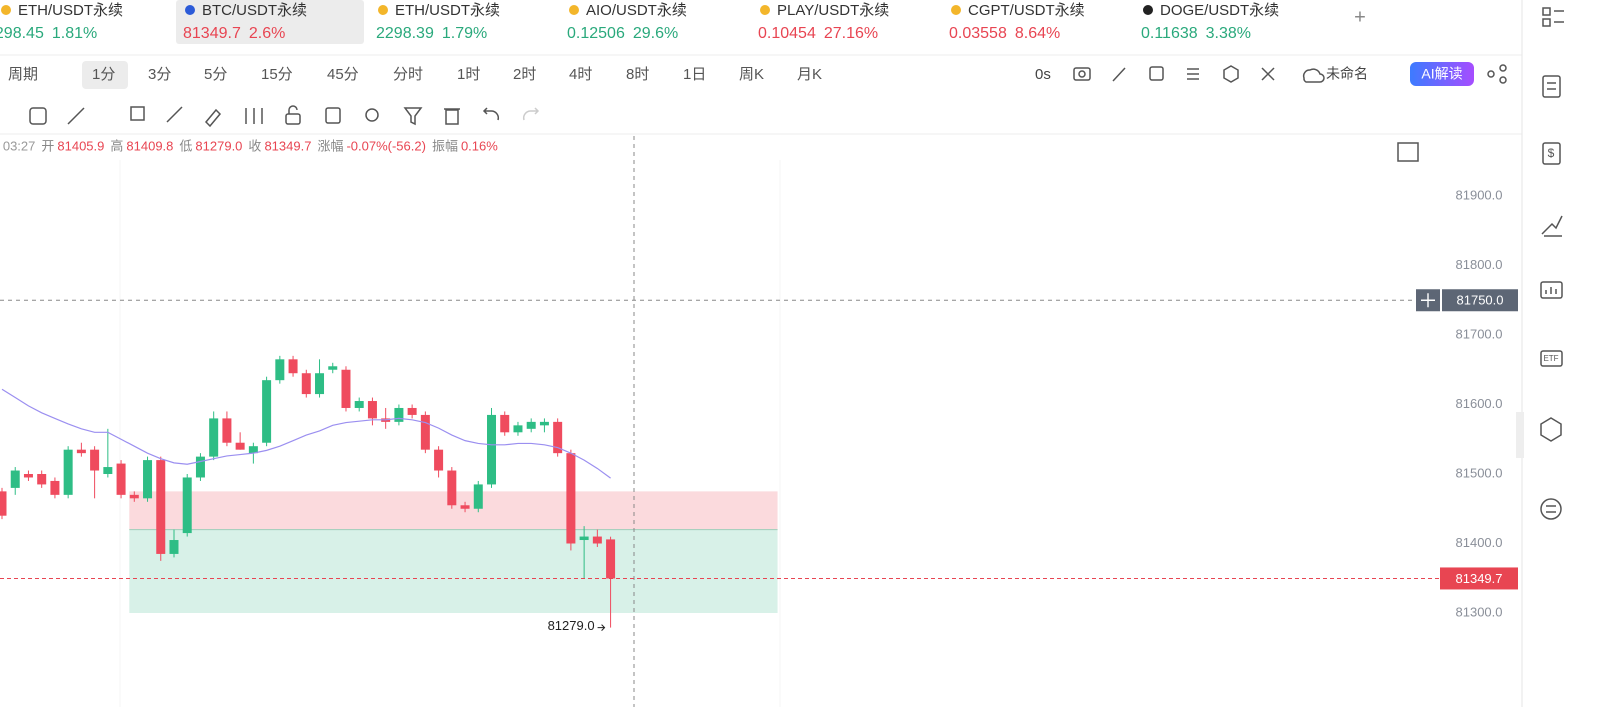  Describe the element at coordinates (453, 571) in the screenshot. I see `zone` at that location.